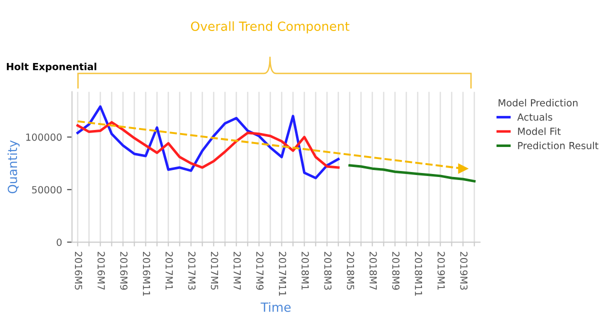 This screenshot has width=600, height=334. I want to click on x-tick-label: 2018M1, so click(305, 271).